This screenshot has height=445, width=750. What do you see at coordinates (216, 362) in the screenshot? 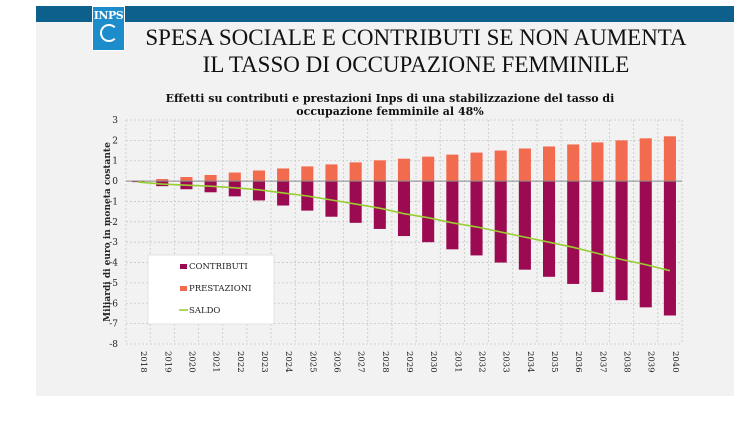
I see `x-tick-label: 2021` at bounding box center [216, 362].